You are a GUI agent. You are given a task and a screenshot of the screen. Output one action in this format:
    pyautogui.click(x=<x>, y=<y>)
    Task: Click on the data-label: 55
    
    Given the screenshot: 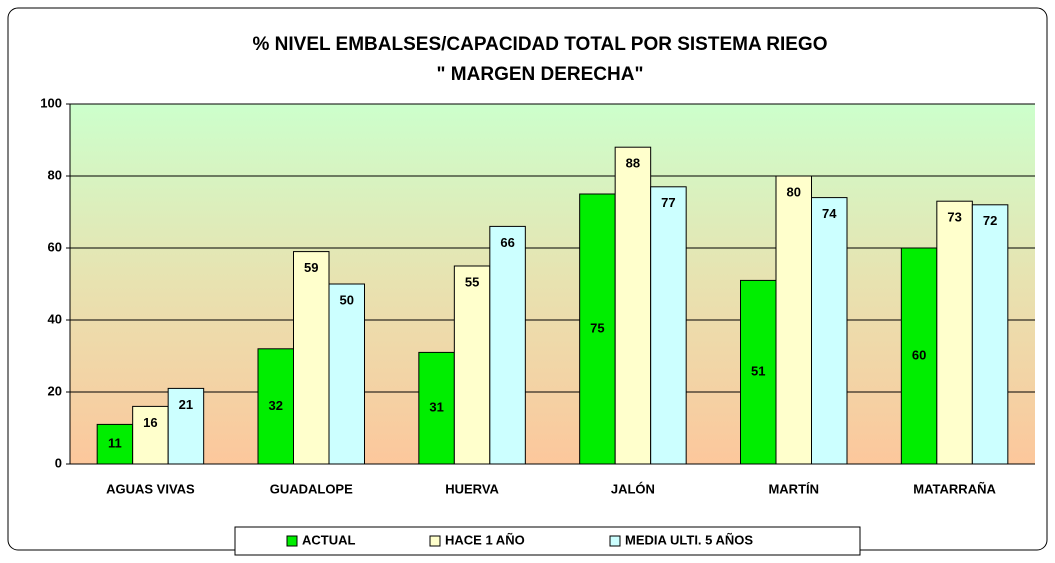 What is the action you would take?
    pyautogui.click(x=472, y=281)
    